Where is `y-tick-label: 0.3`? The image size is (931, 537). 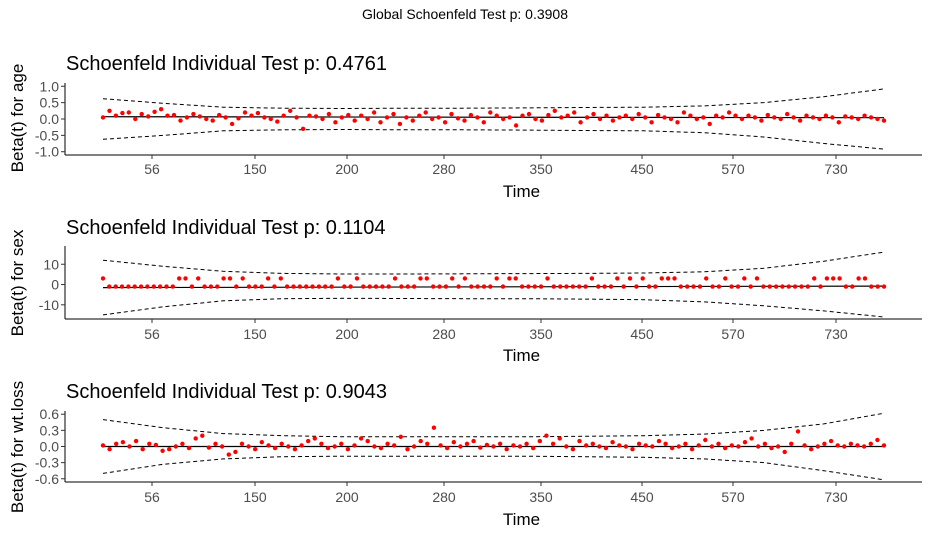 y-tick-label: 0.3 is located at coordinates (50, 430).